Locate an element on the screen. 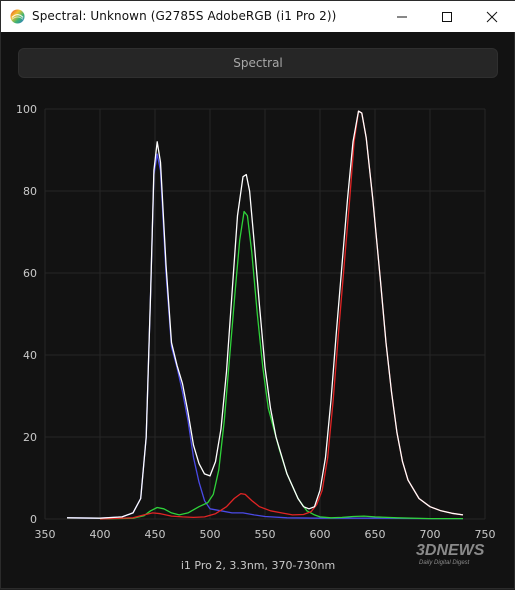 The width and height of the screenshot is (515, 590). x-tick-label: 550 is located at coordinates (265, 534).